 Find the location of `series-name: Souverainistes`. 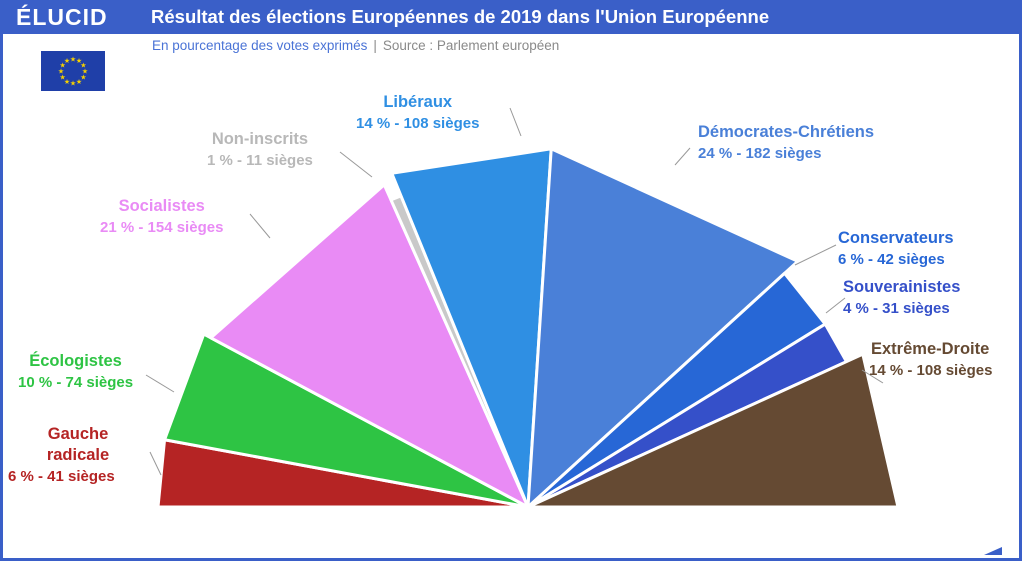

series-name: Souverainistes is located at coordinates (902, 287).